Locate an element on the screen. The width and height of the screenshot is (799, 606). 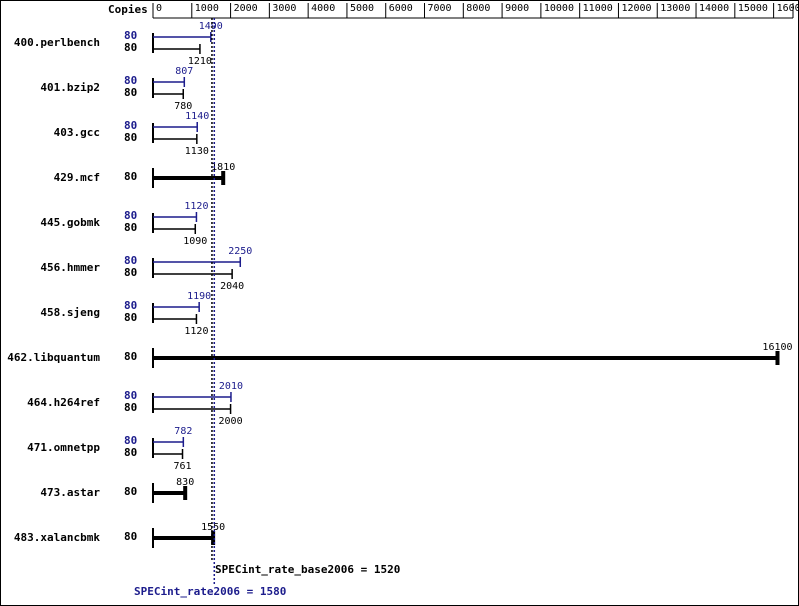
value-label: 2000 is located at coordinates (231, 421).